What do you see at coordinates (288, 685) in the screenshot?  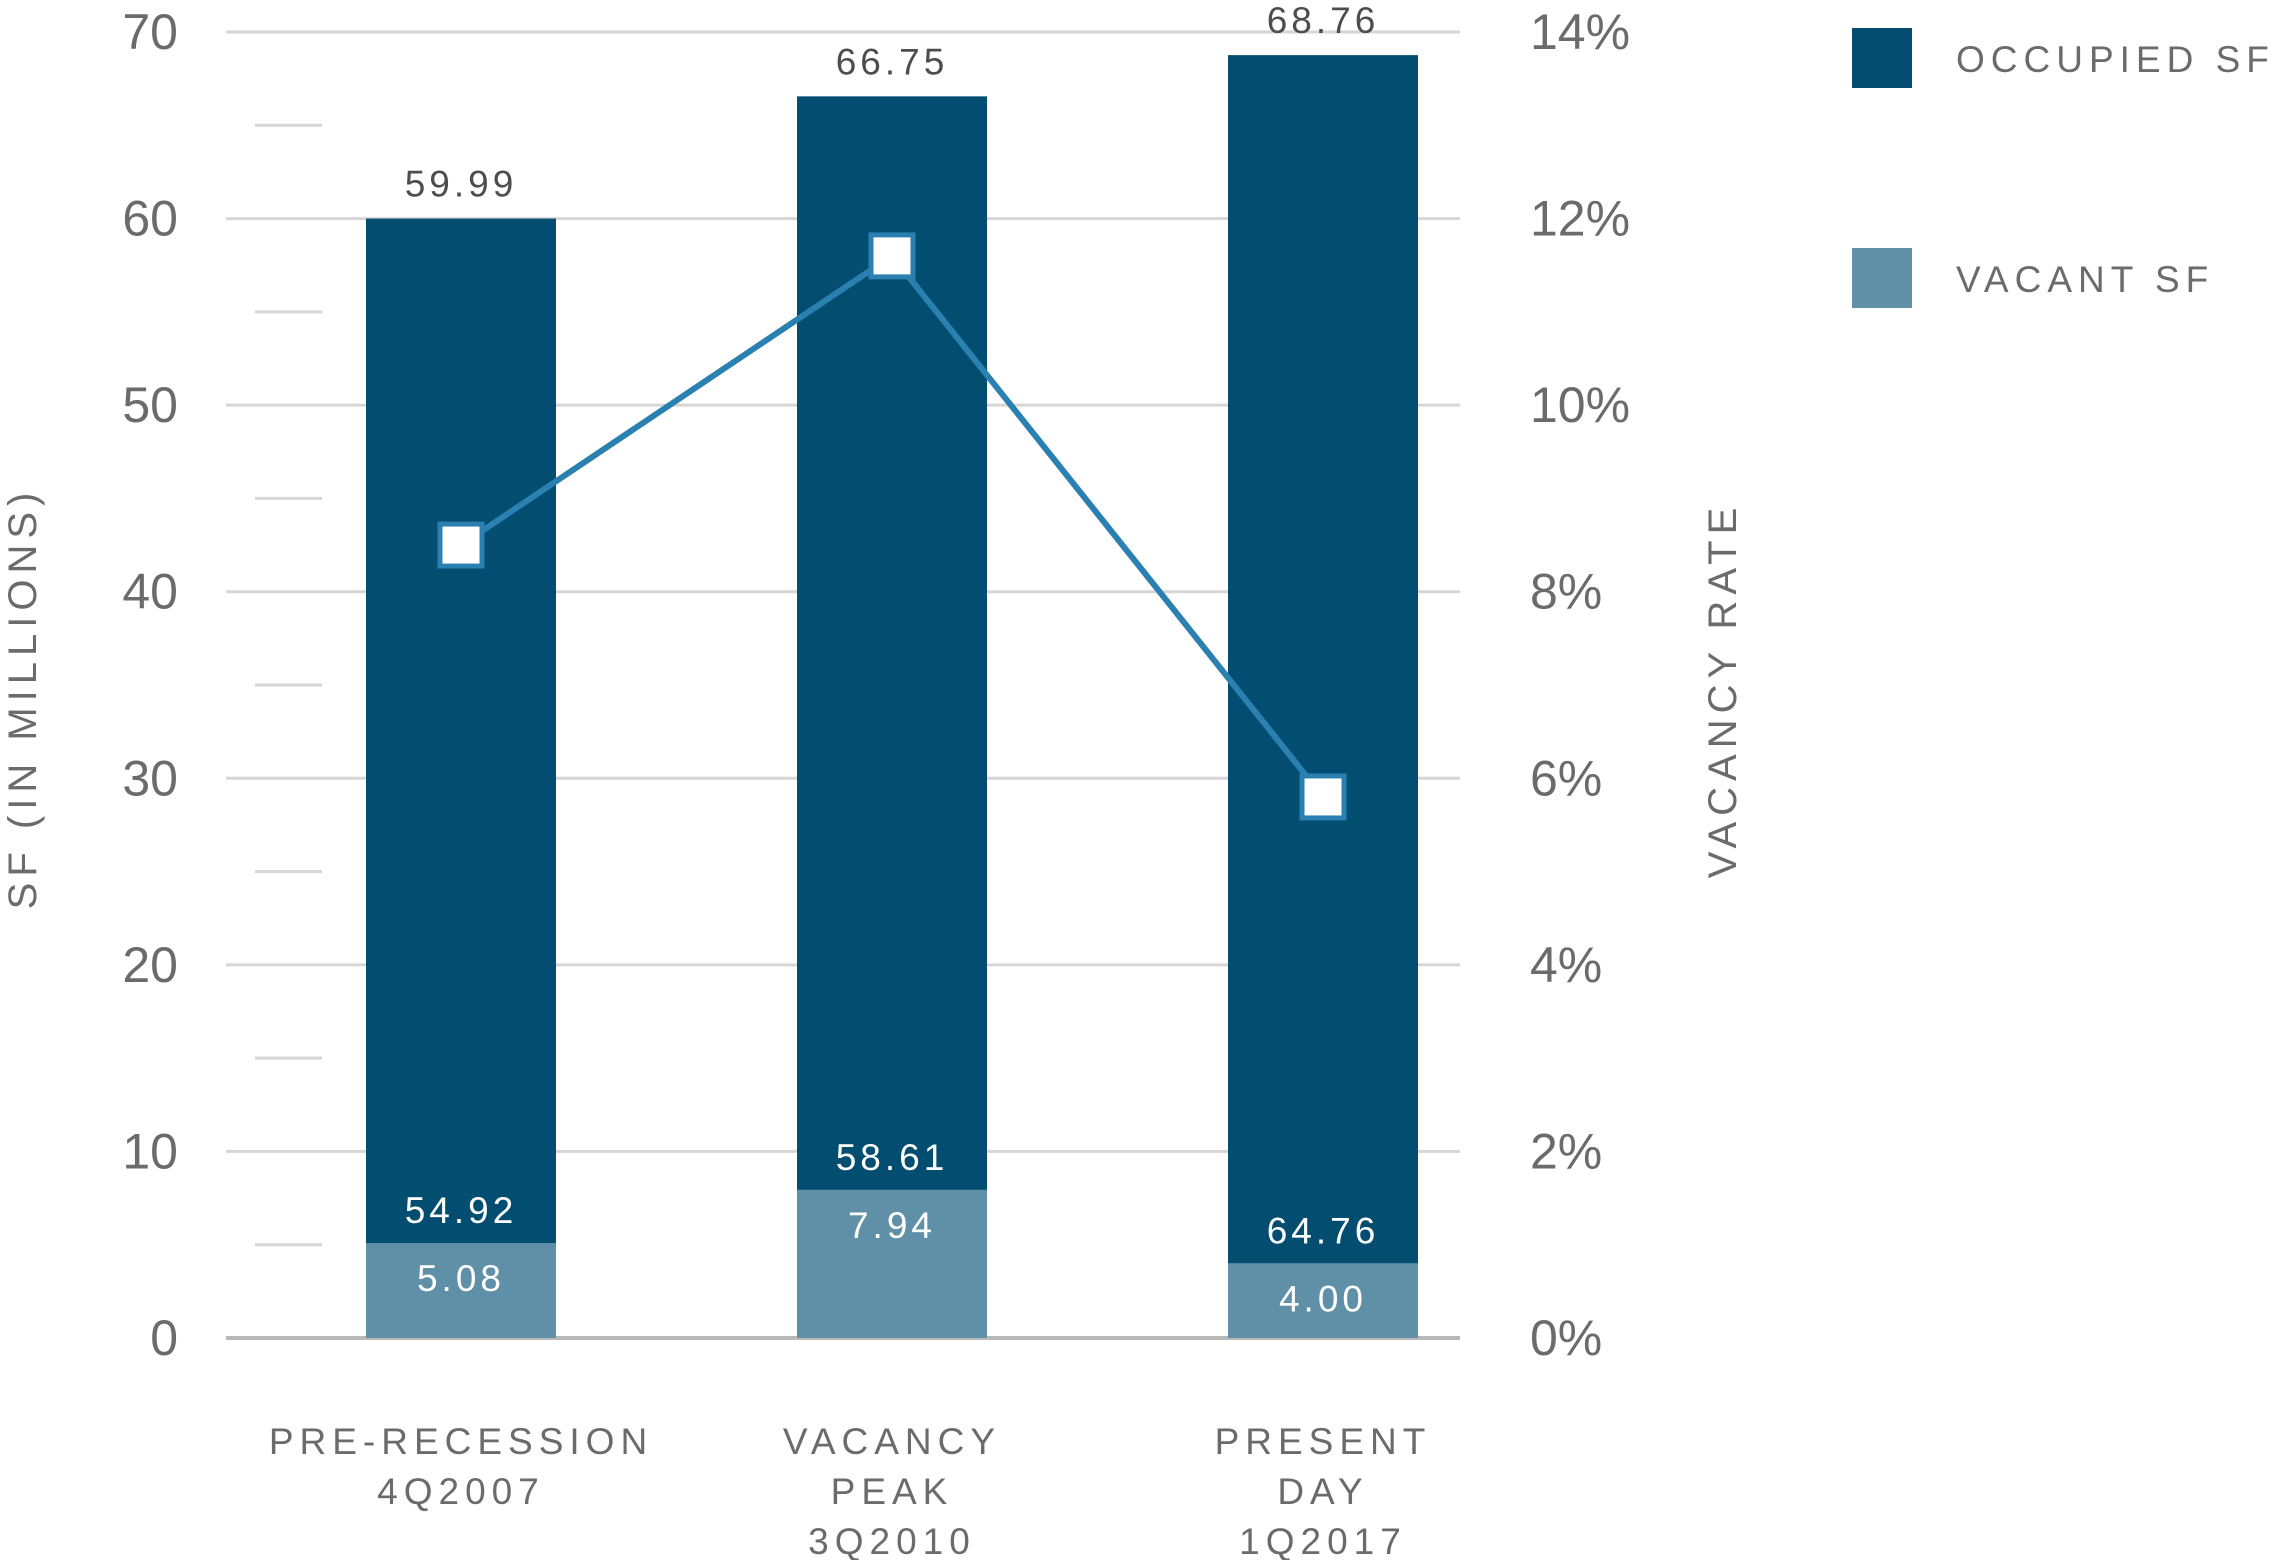 I see `minor-ticks` at bounding box center [288, 685].